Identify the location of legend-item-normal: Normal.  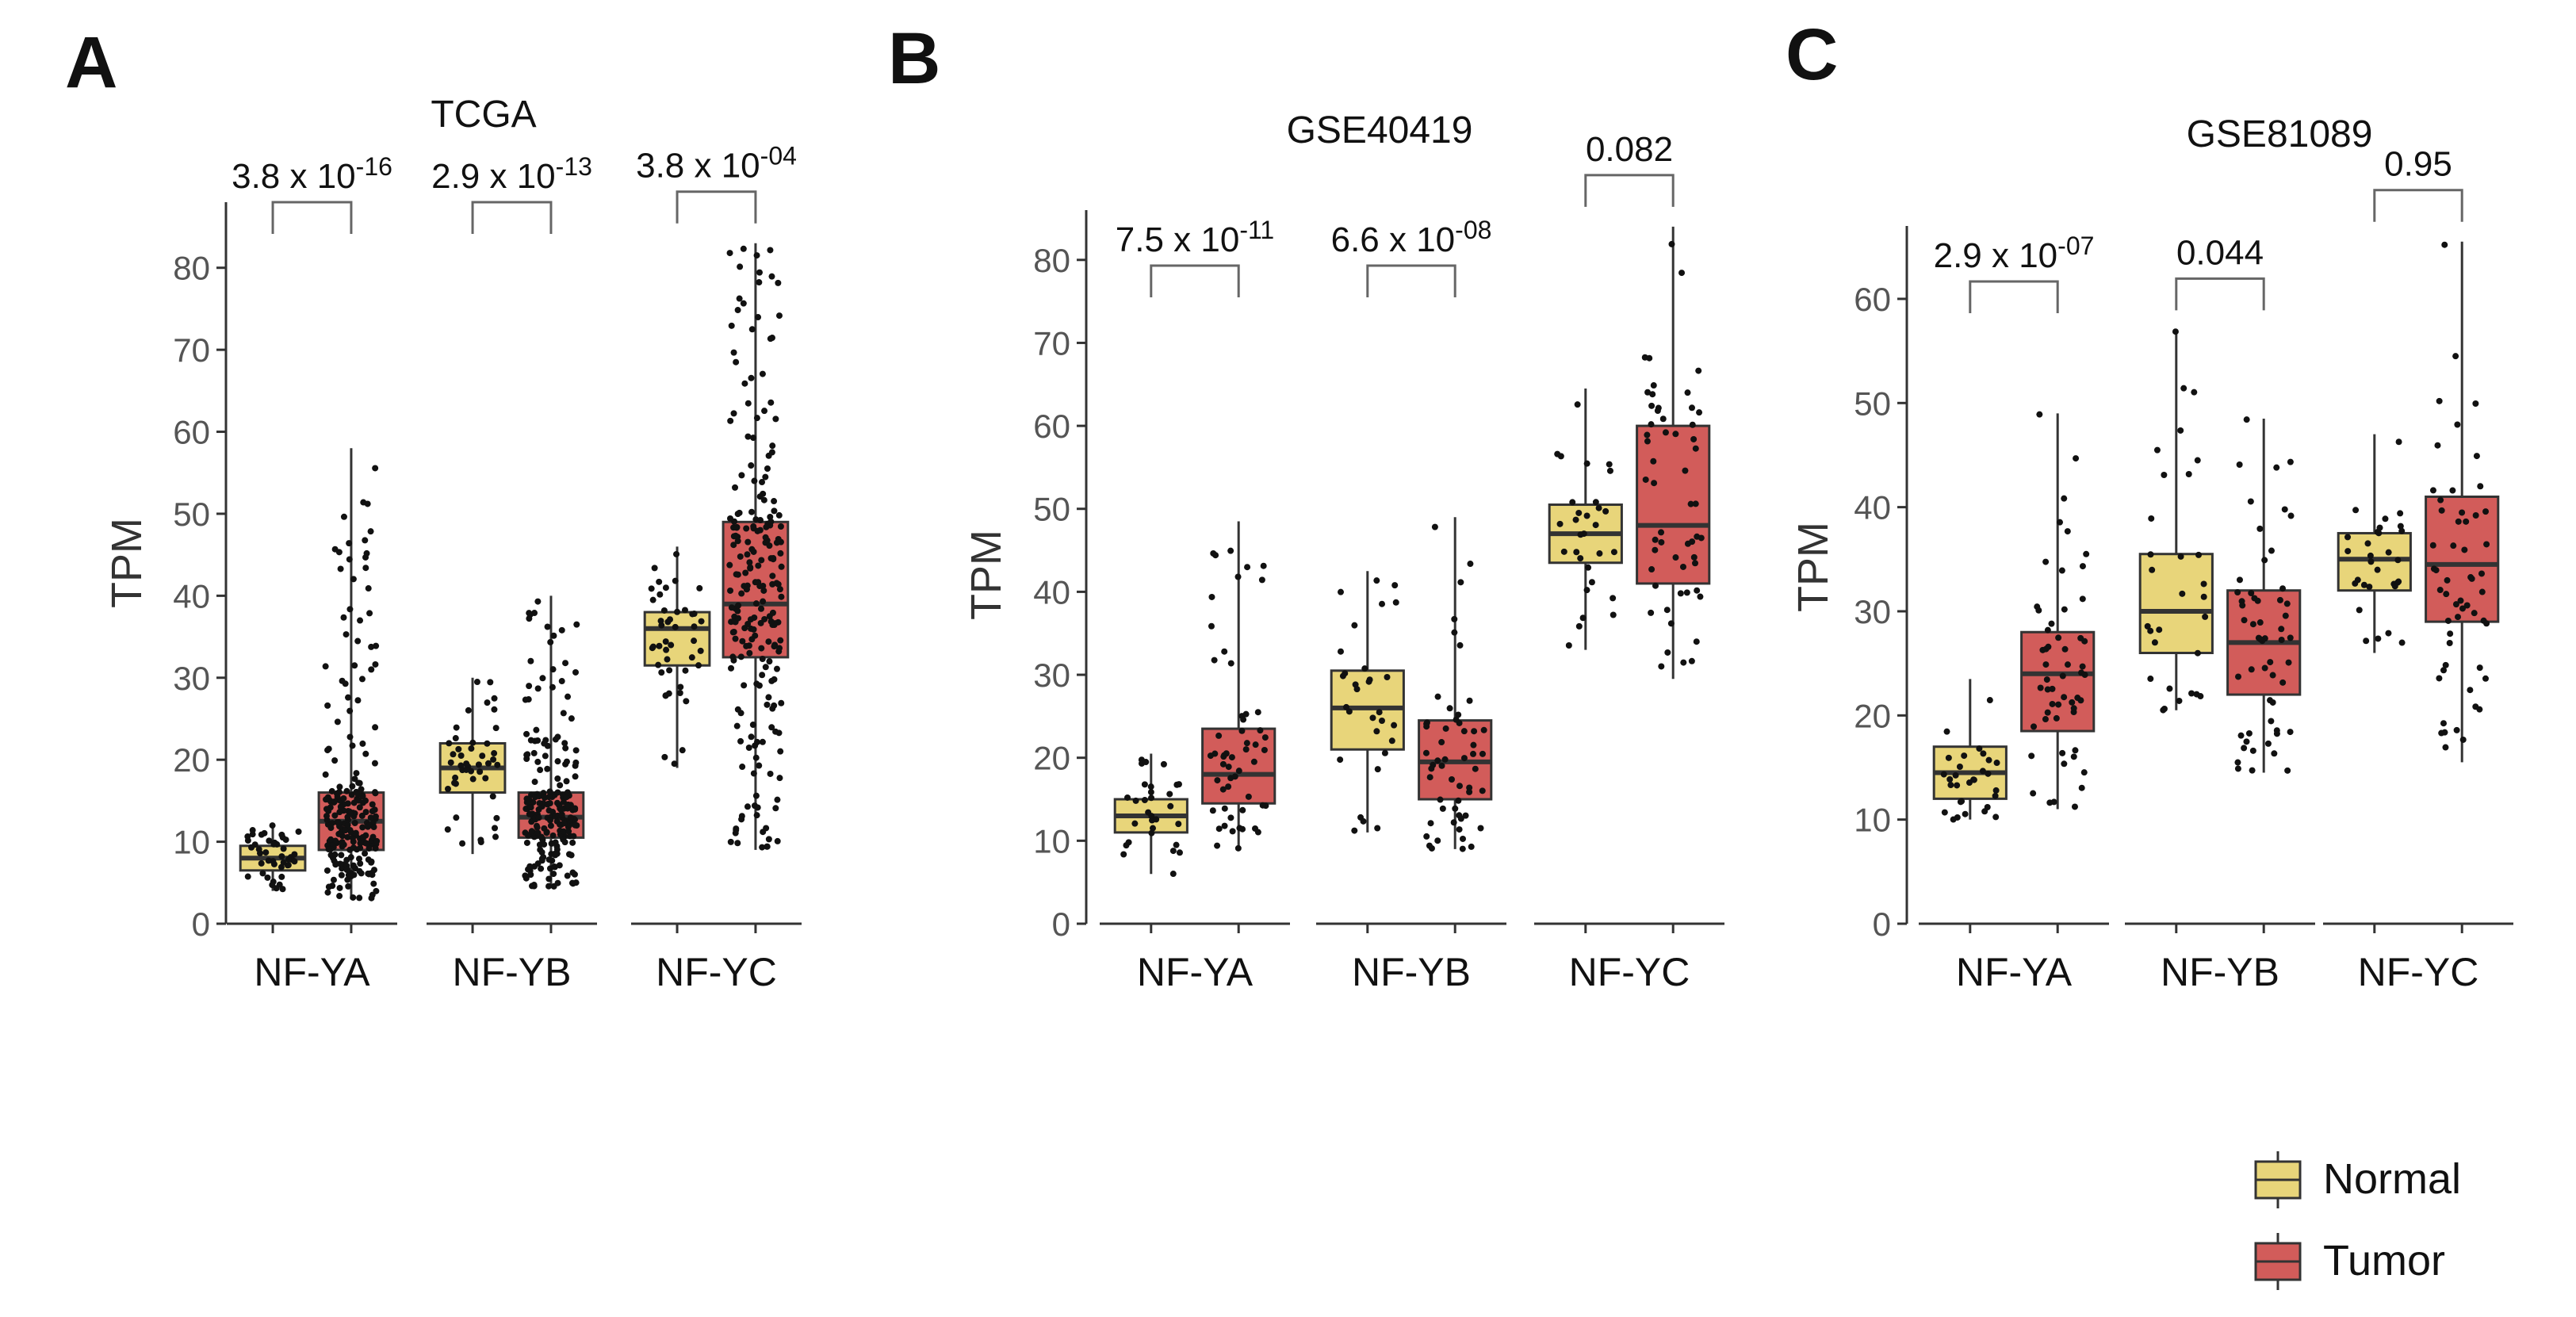
(2357, 1179).